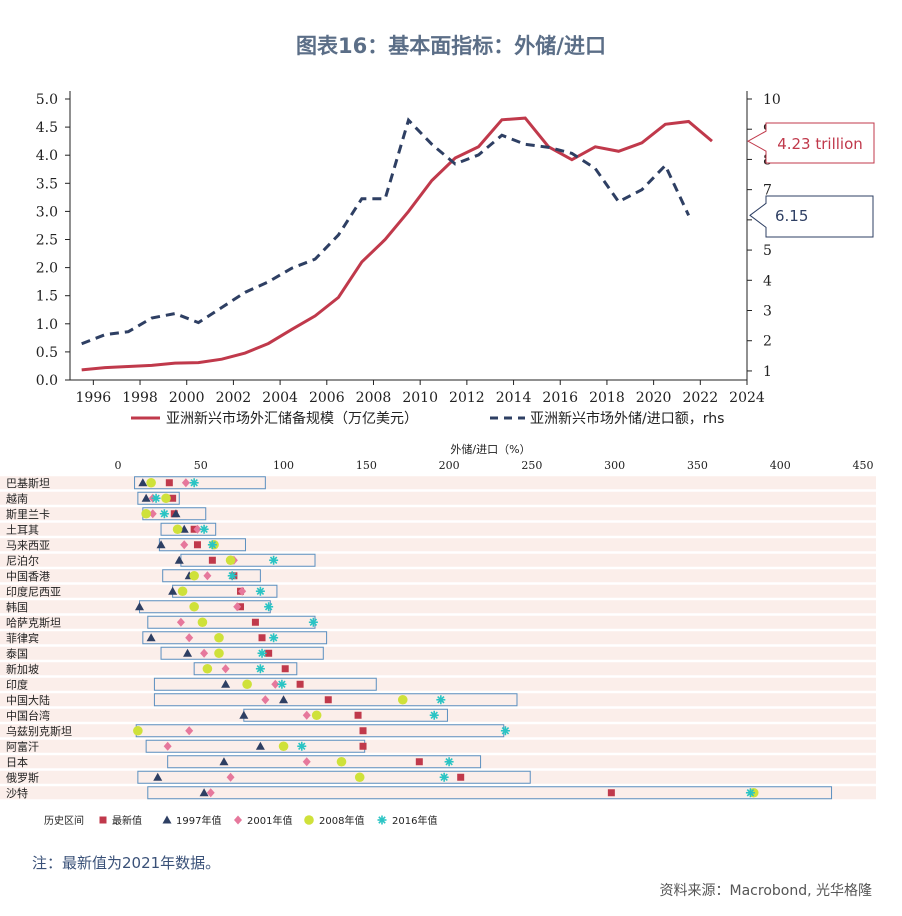 Image resolution: width=902 pixels, height=916 pixels. What do you see at coordinates (366, 465) in the screenshot?
I see `x-tick-label: 150` at bounding box center [366, 465].